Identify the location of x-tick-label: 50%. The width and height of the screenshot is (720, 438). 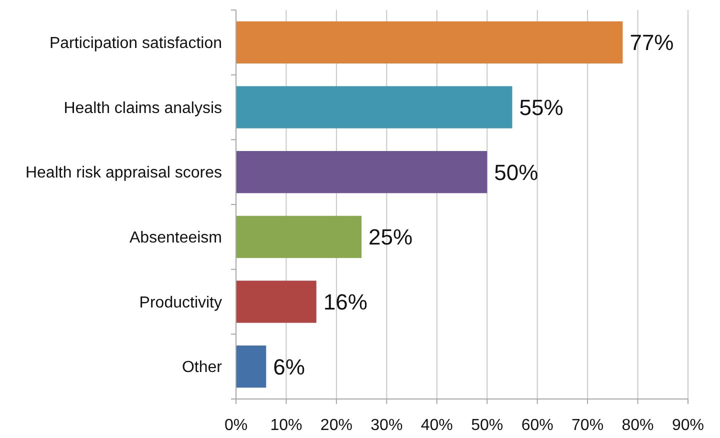
(487, 425).